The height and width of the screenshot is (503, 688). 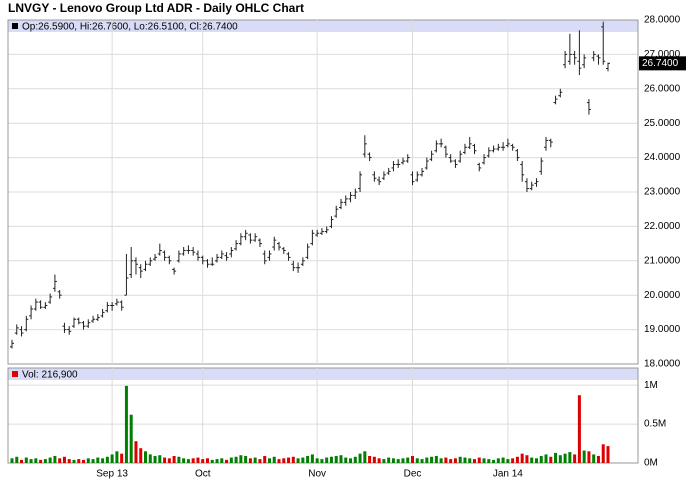 What do you see at coordinates (662, 260) in the screenshot?
I see `y-tick-label: 21.0000` at bounding box center [662, 260].